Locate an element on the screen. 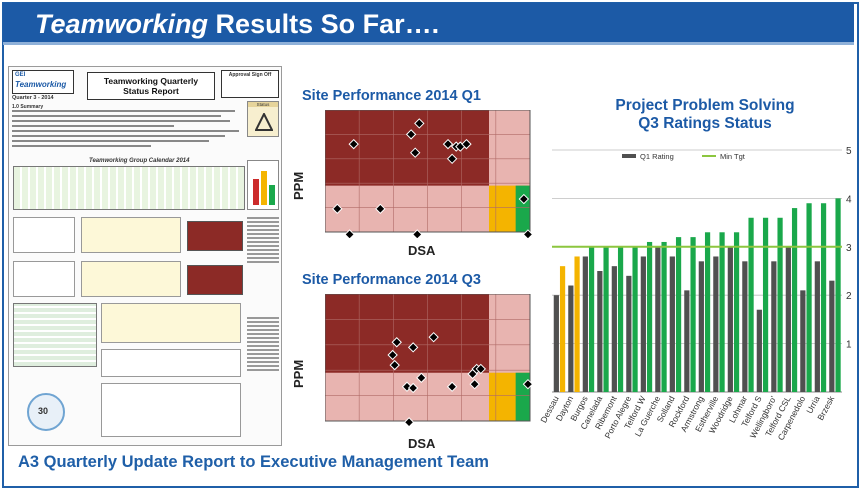 This screenshot has width=861, height=490. scatter-q1-chart is located at coordinates (429, 174).